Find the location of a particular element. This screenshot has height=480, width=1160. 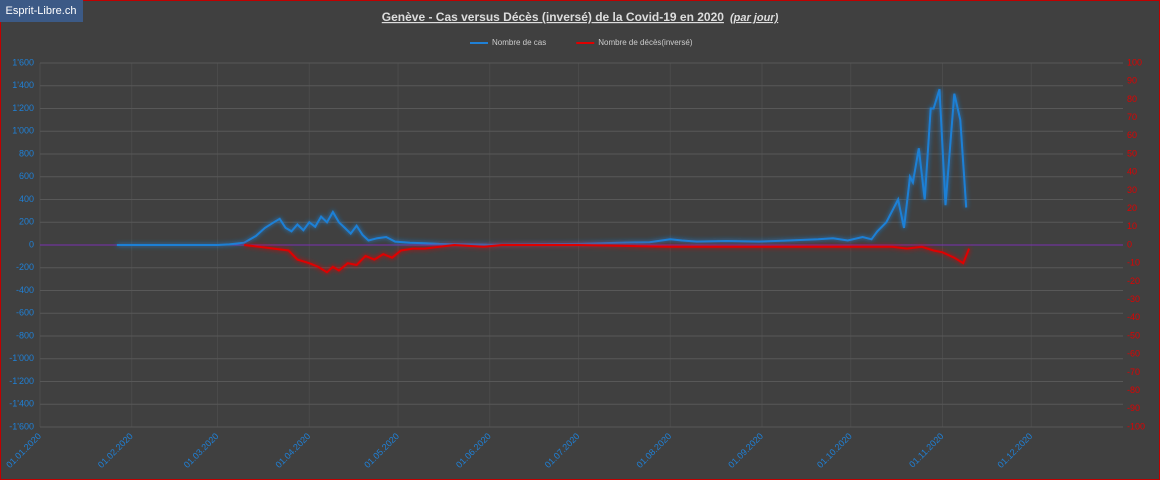

y-tick-label: -200 is located at coordinates (25, 267).